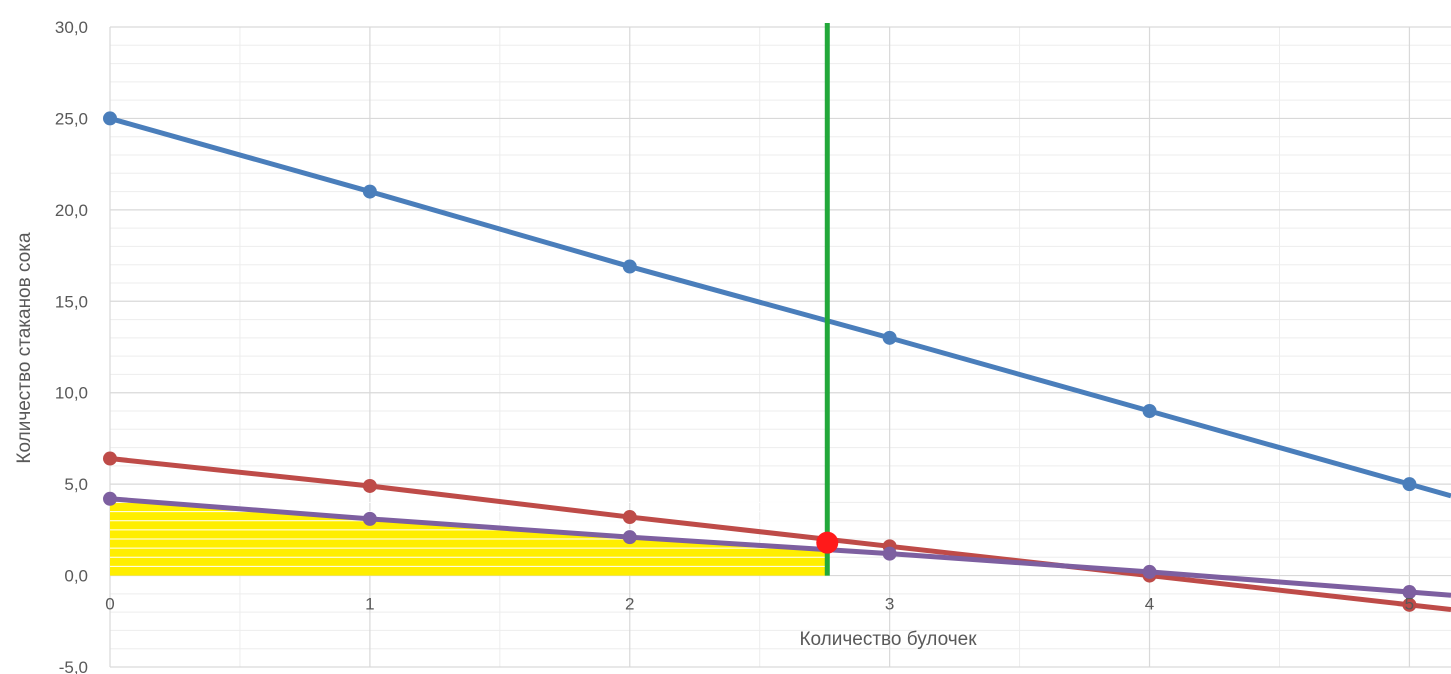 This screenshot has width=1451, height=674. Describe the element at coordinates (71, 393) in the screenshot. I see `y-tick-label: 10,0` at that location.